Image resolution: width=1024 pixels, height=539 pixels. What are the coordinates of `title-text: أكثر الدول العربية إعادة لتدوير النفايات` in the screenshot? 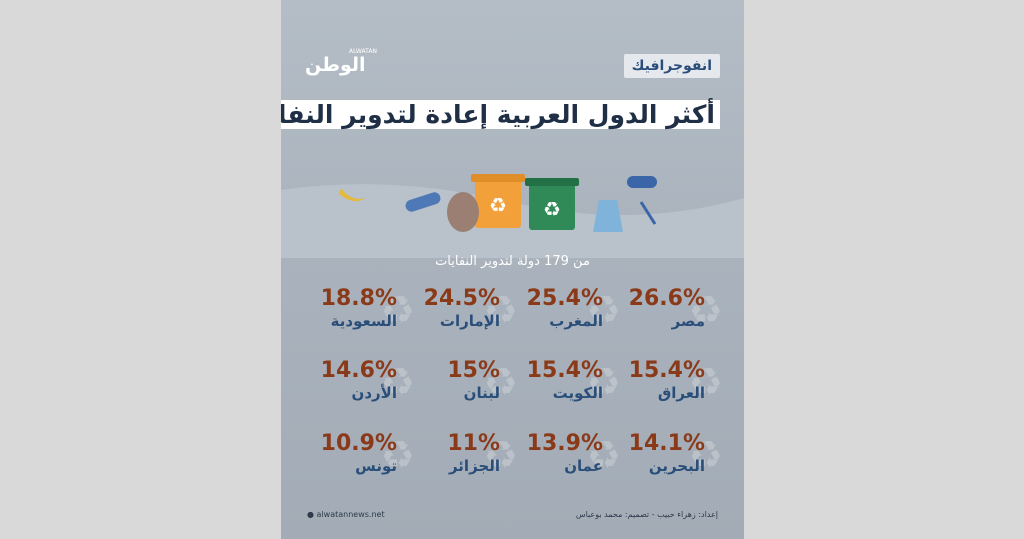 It's located at (500, 114).